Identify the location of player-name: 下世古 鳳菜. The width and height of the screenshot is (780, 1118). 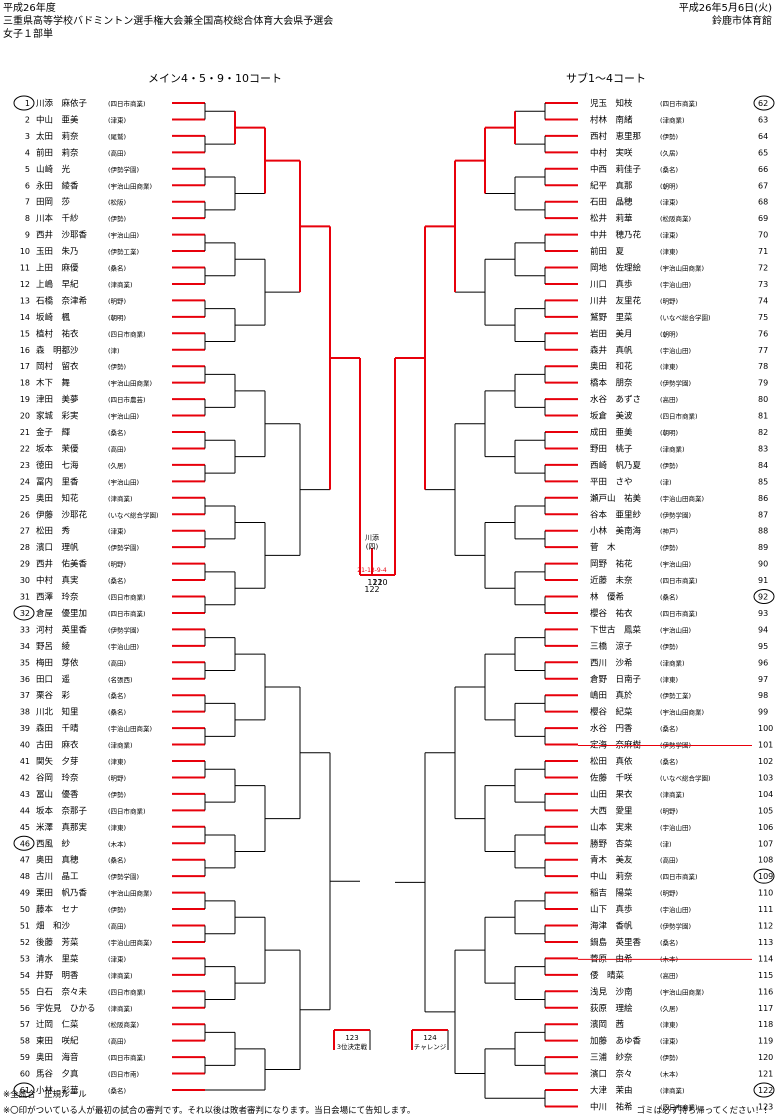
(616, 629).